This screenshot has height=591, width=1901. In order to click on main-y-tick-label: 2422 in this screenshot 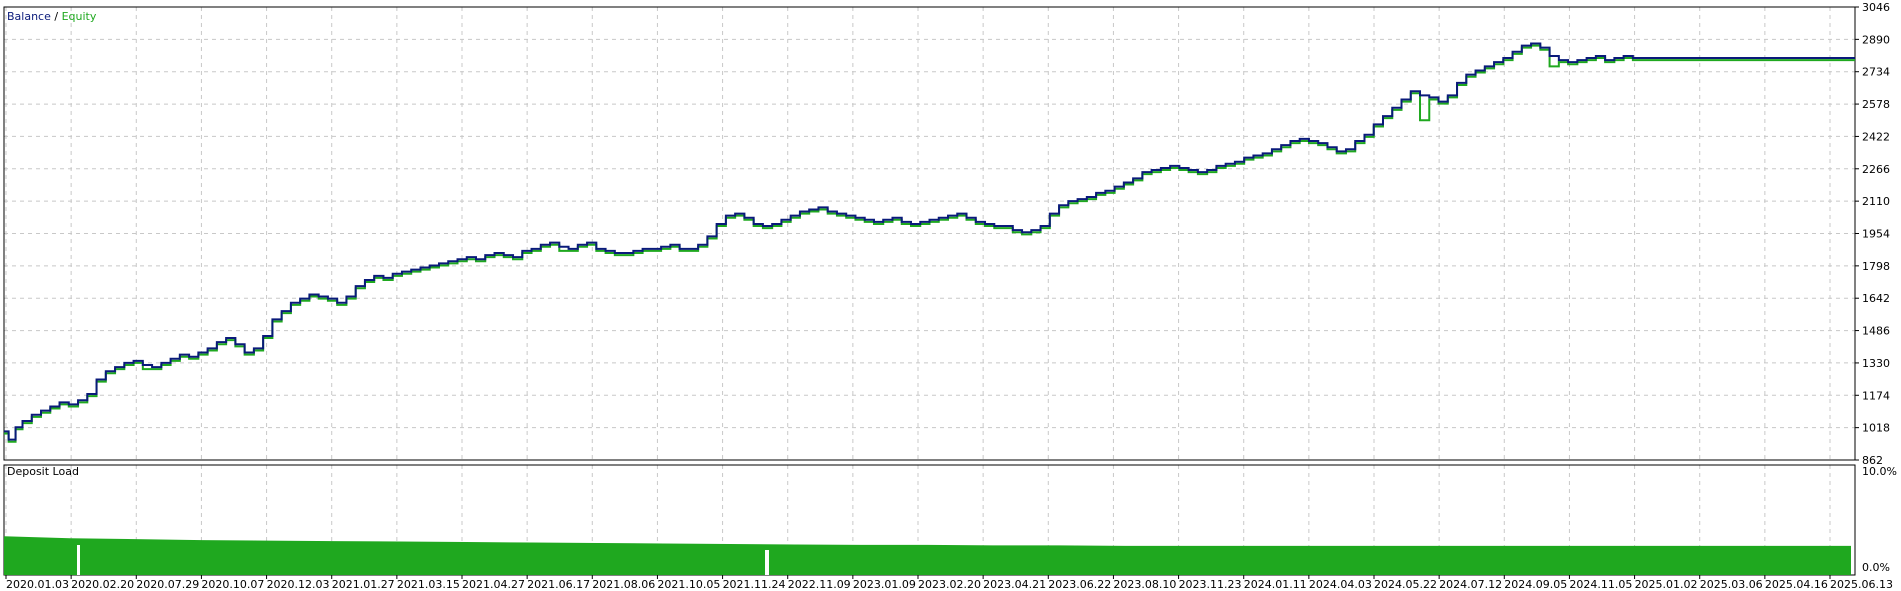, I will do `click(1876, 136)`.